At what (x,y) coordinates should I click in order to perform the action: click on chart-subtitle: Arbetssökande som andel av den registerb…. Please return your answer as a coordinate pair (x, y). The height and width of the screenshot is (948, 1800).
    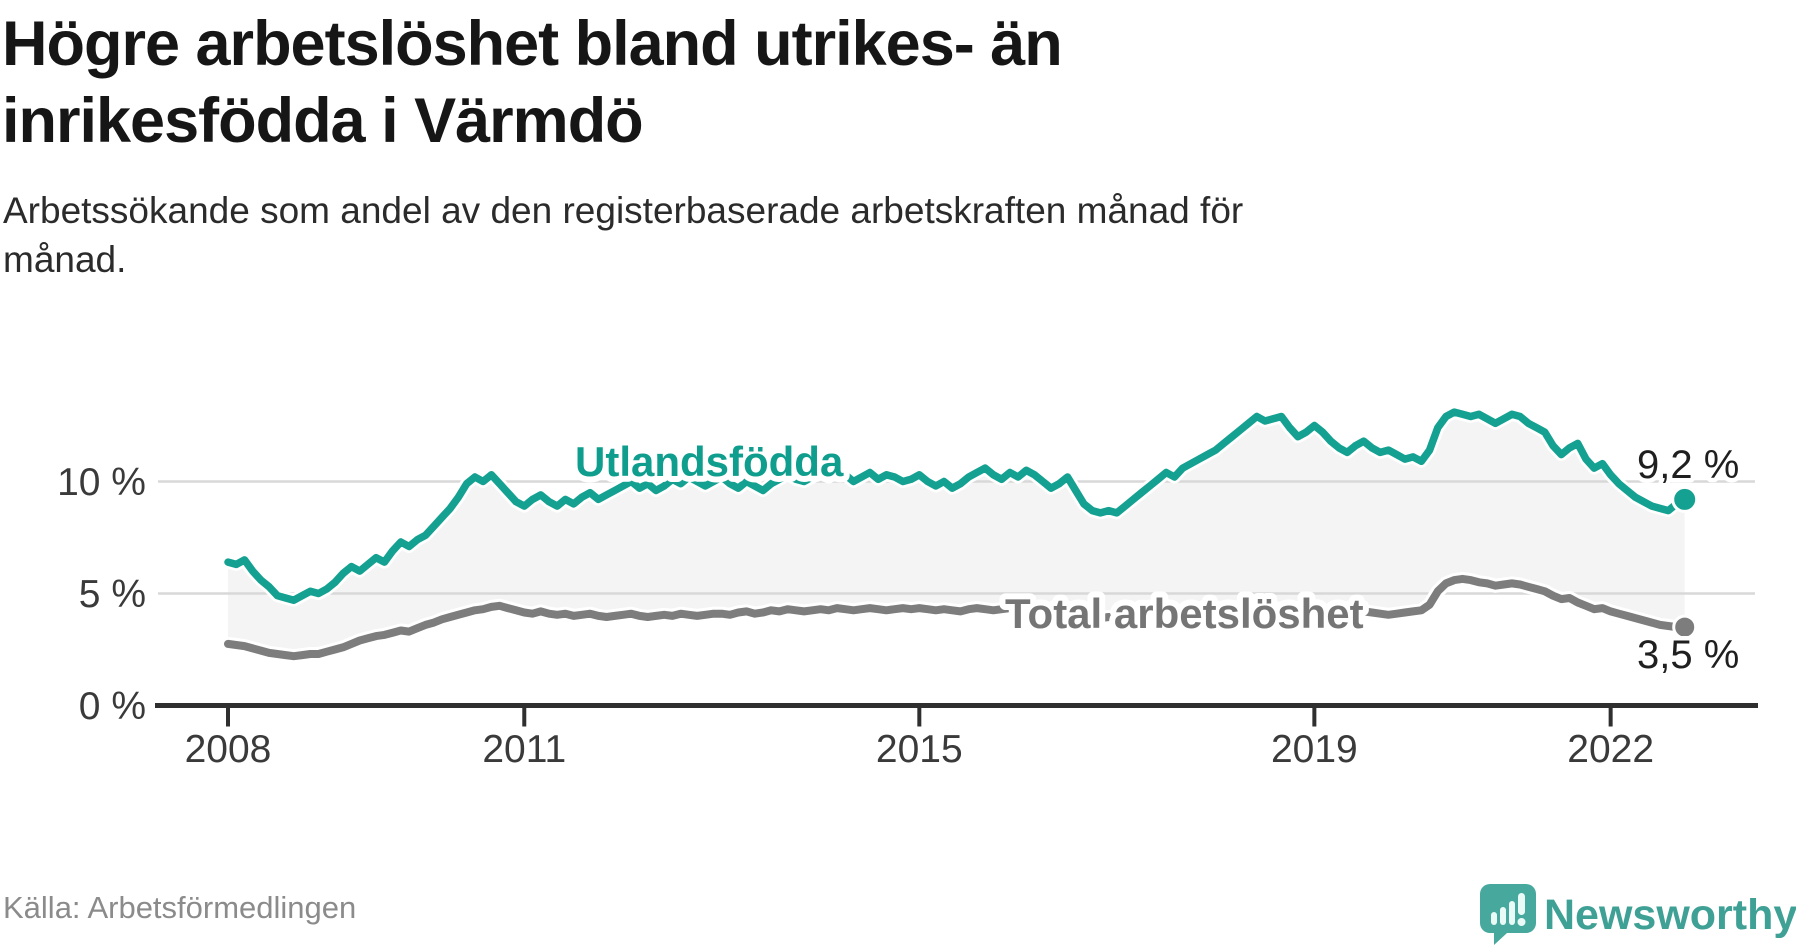
    Looking at the image, I should click on (883, 235).